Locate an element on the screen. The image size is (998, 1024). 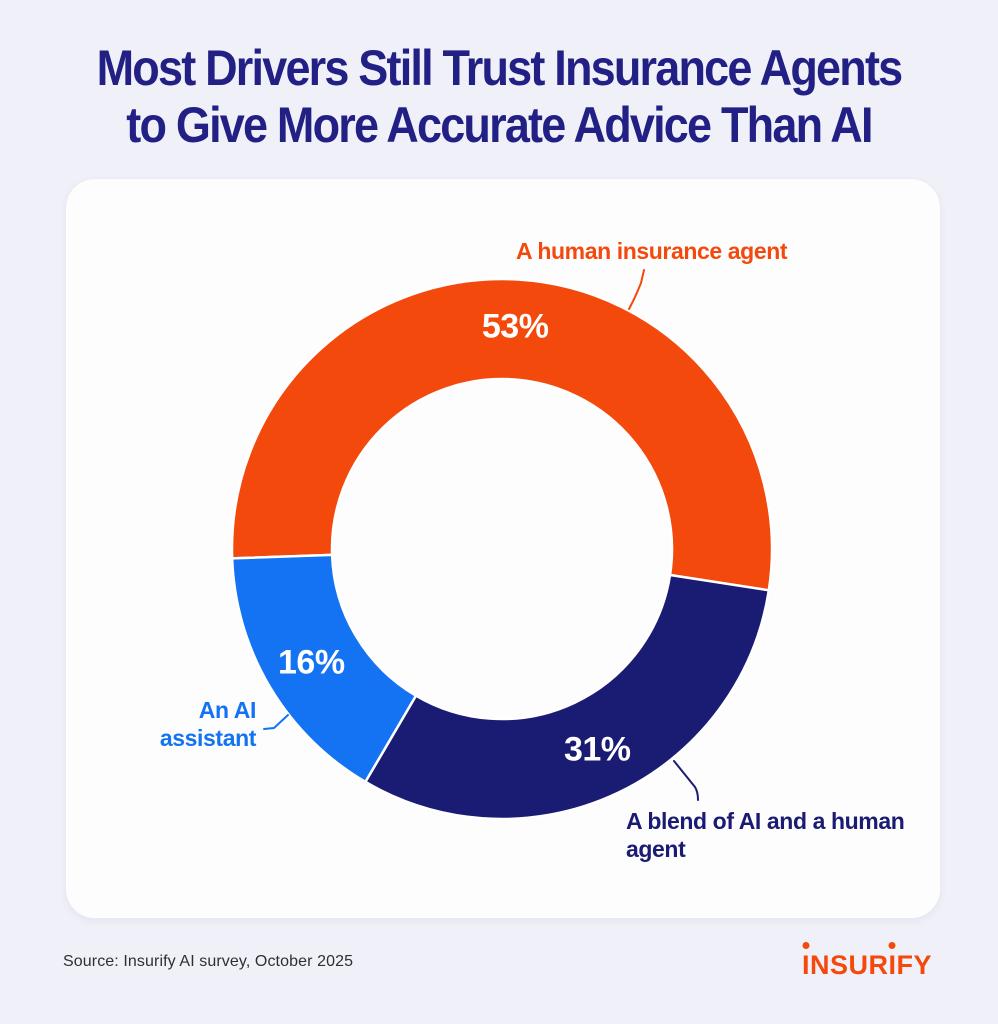
logo-letter: Y is located at coordinates (922, 965).